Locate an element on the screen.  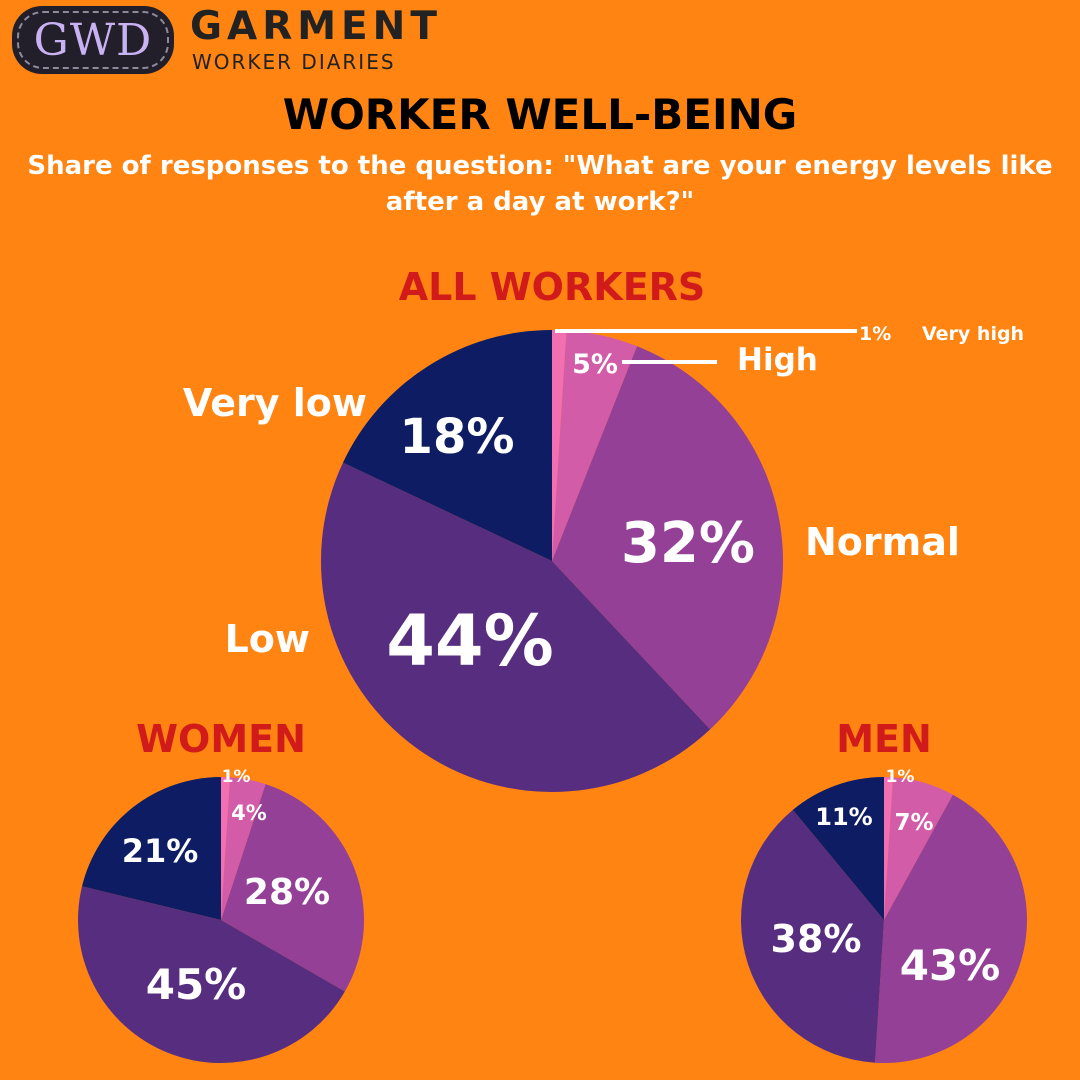
pie-men is located at coordinates (884, 920).